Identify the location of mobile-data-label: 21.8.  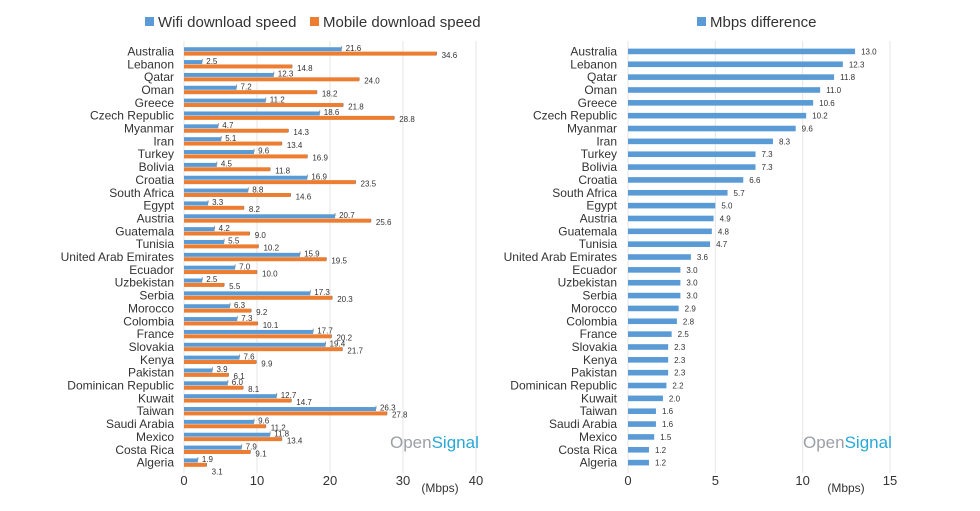
(356, 106).